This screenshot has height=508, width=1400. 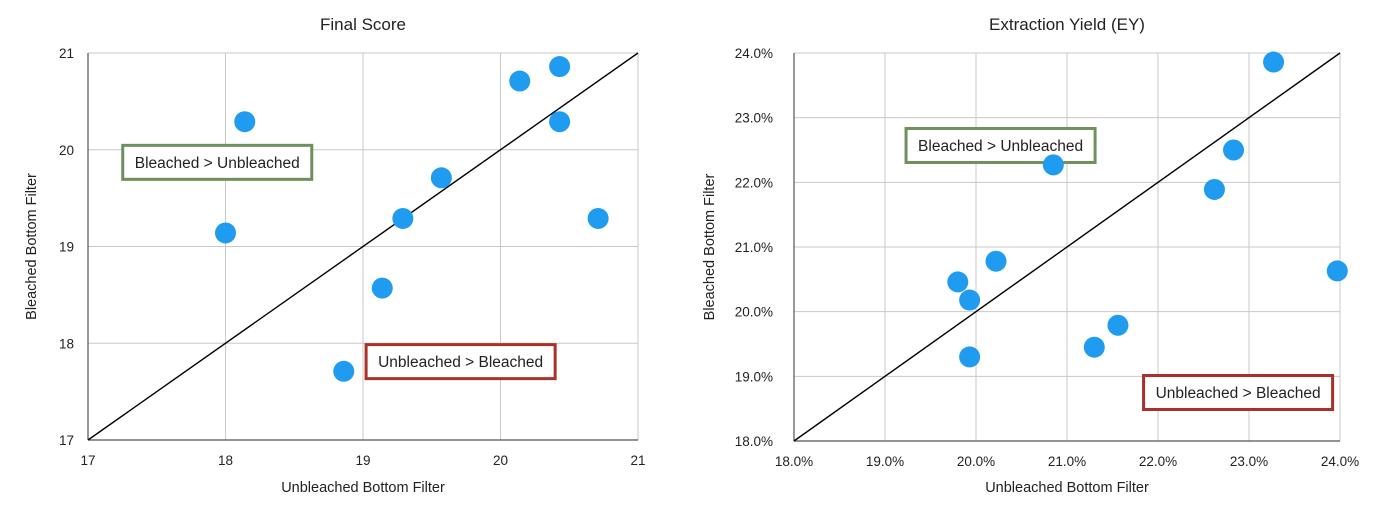 What do you see at coordinates (754, 53) in the screenshot?
I see `y-tick-label: 24.0%` at bounding box center [754, 53].